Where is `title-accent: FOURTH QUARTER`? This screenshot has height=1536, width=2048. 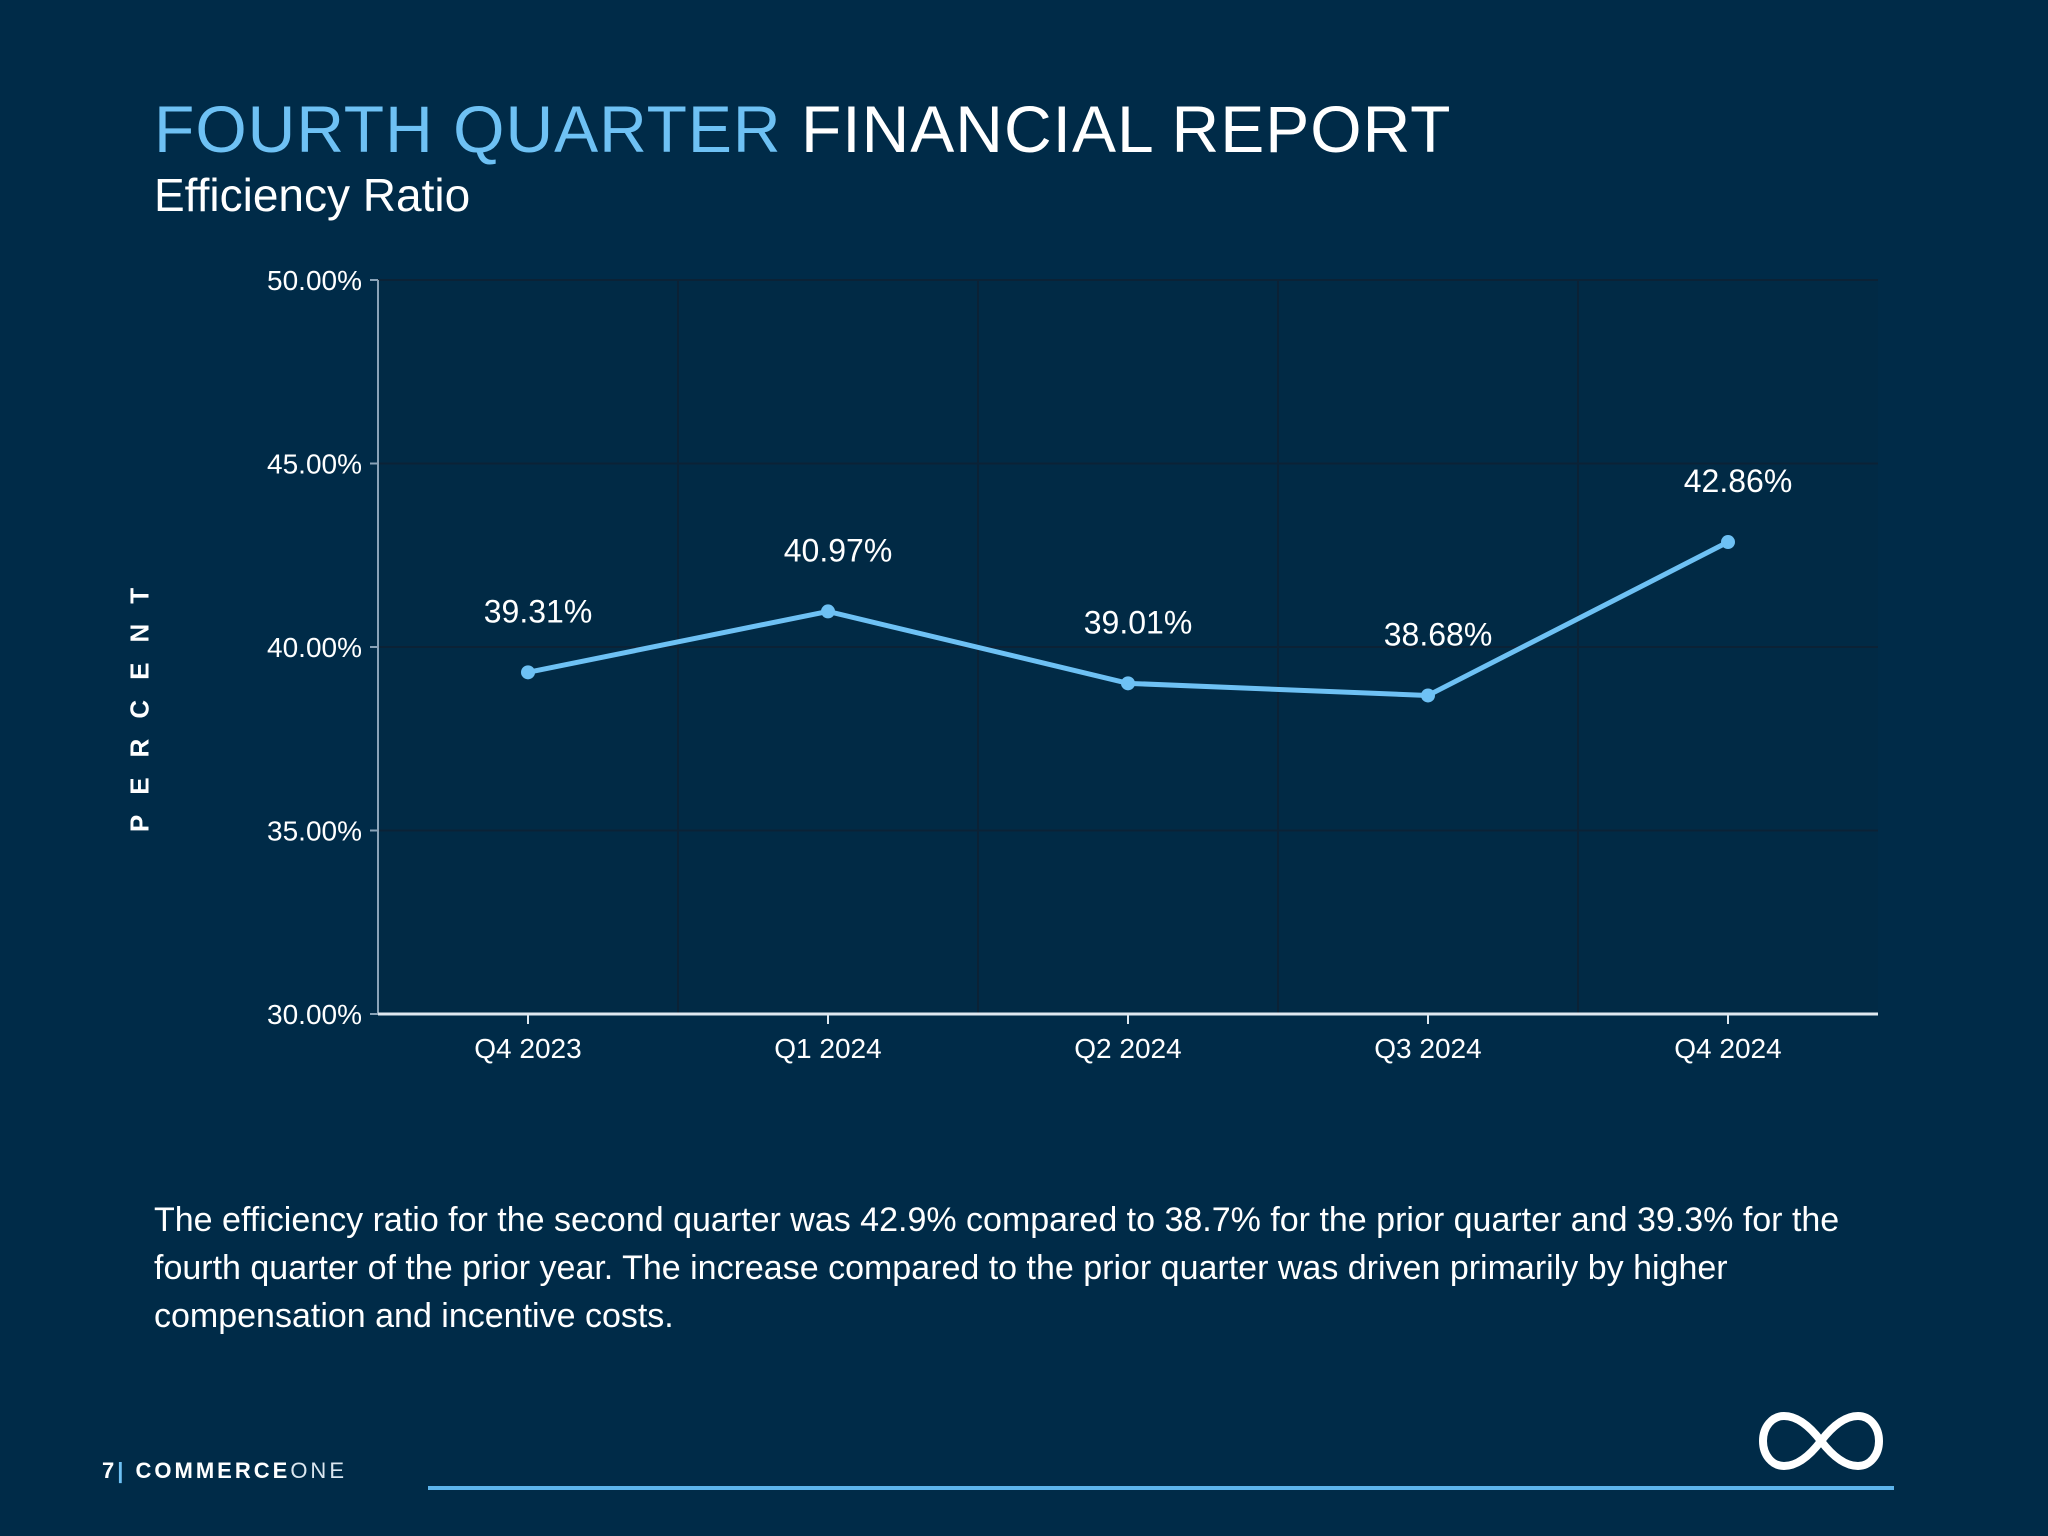 title-accent: FOURTH QUARTER is located at coordinates (468, 129).